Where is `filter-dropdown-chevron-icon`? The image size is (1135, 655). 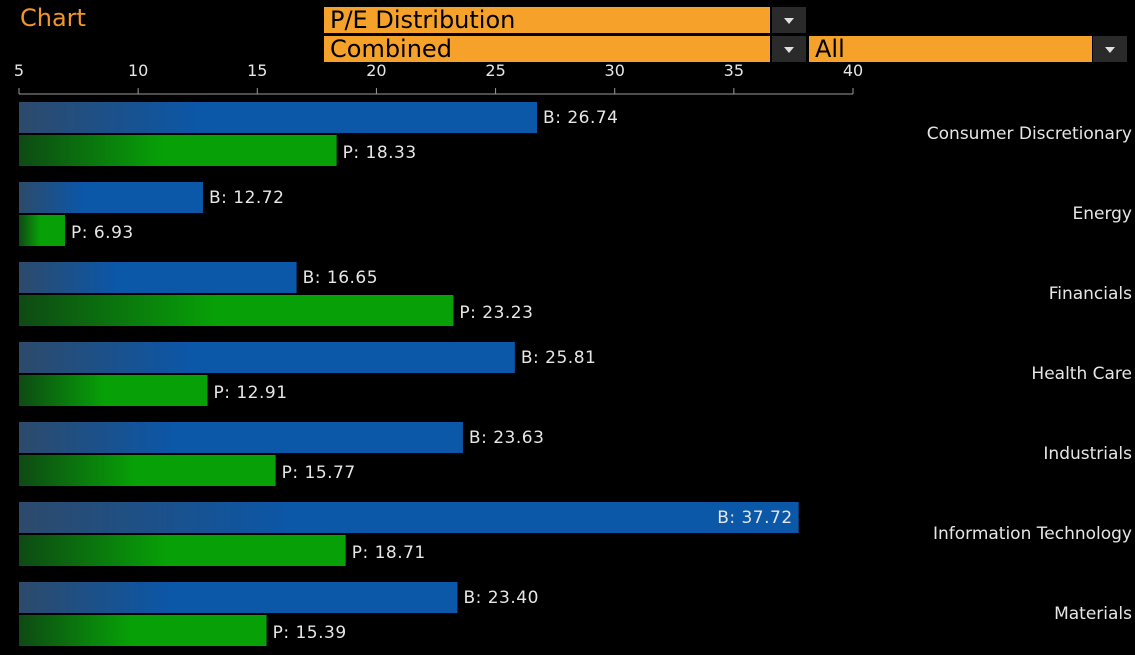 filter-dropdown-chevron-icon is located at coordinates (1110, 49).